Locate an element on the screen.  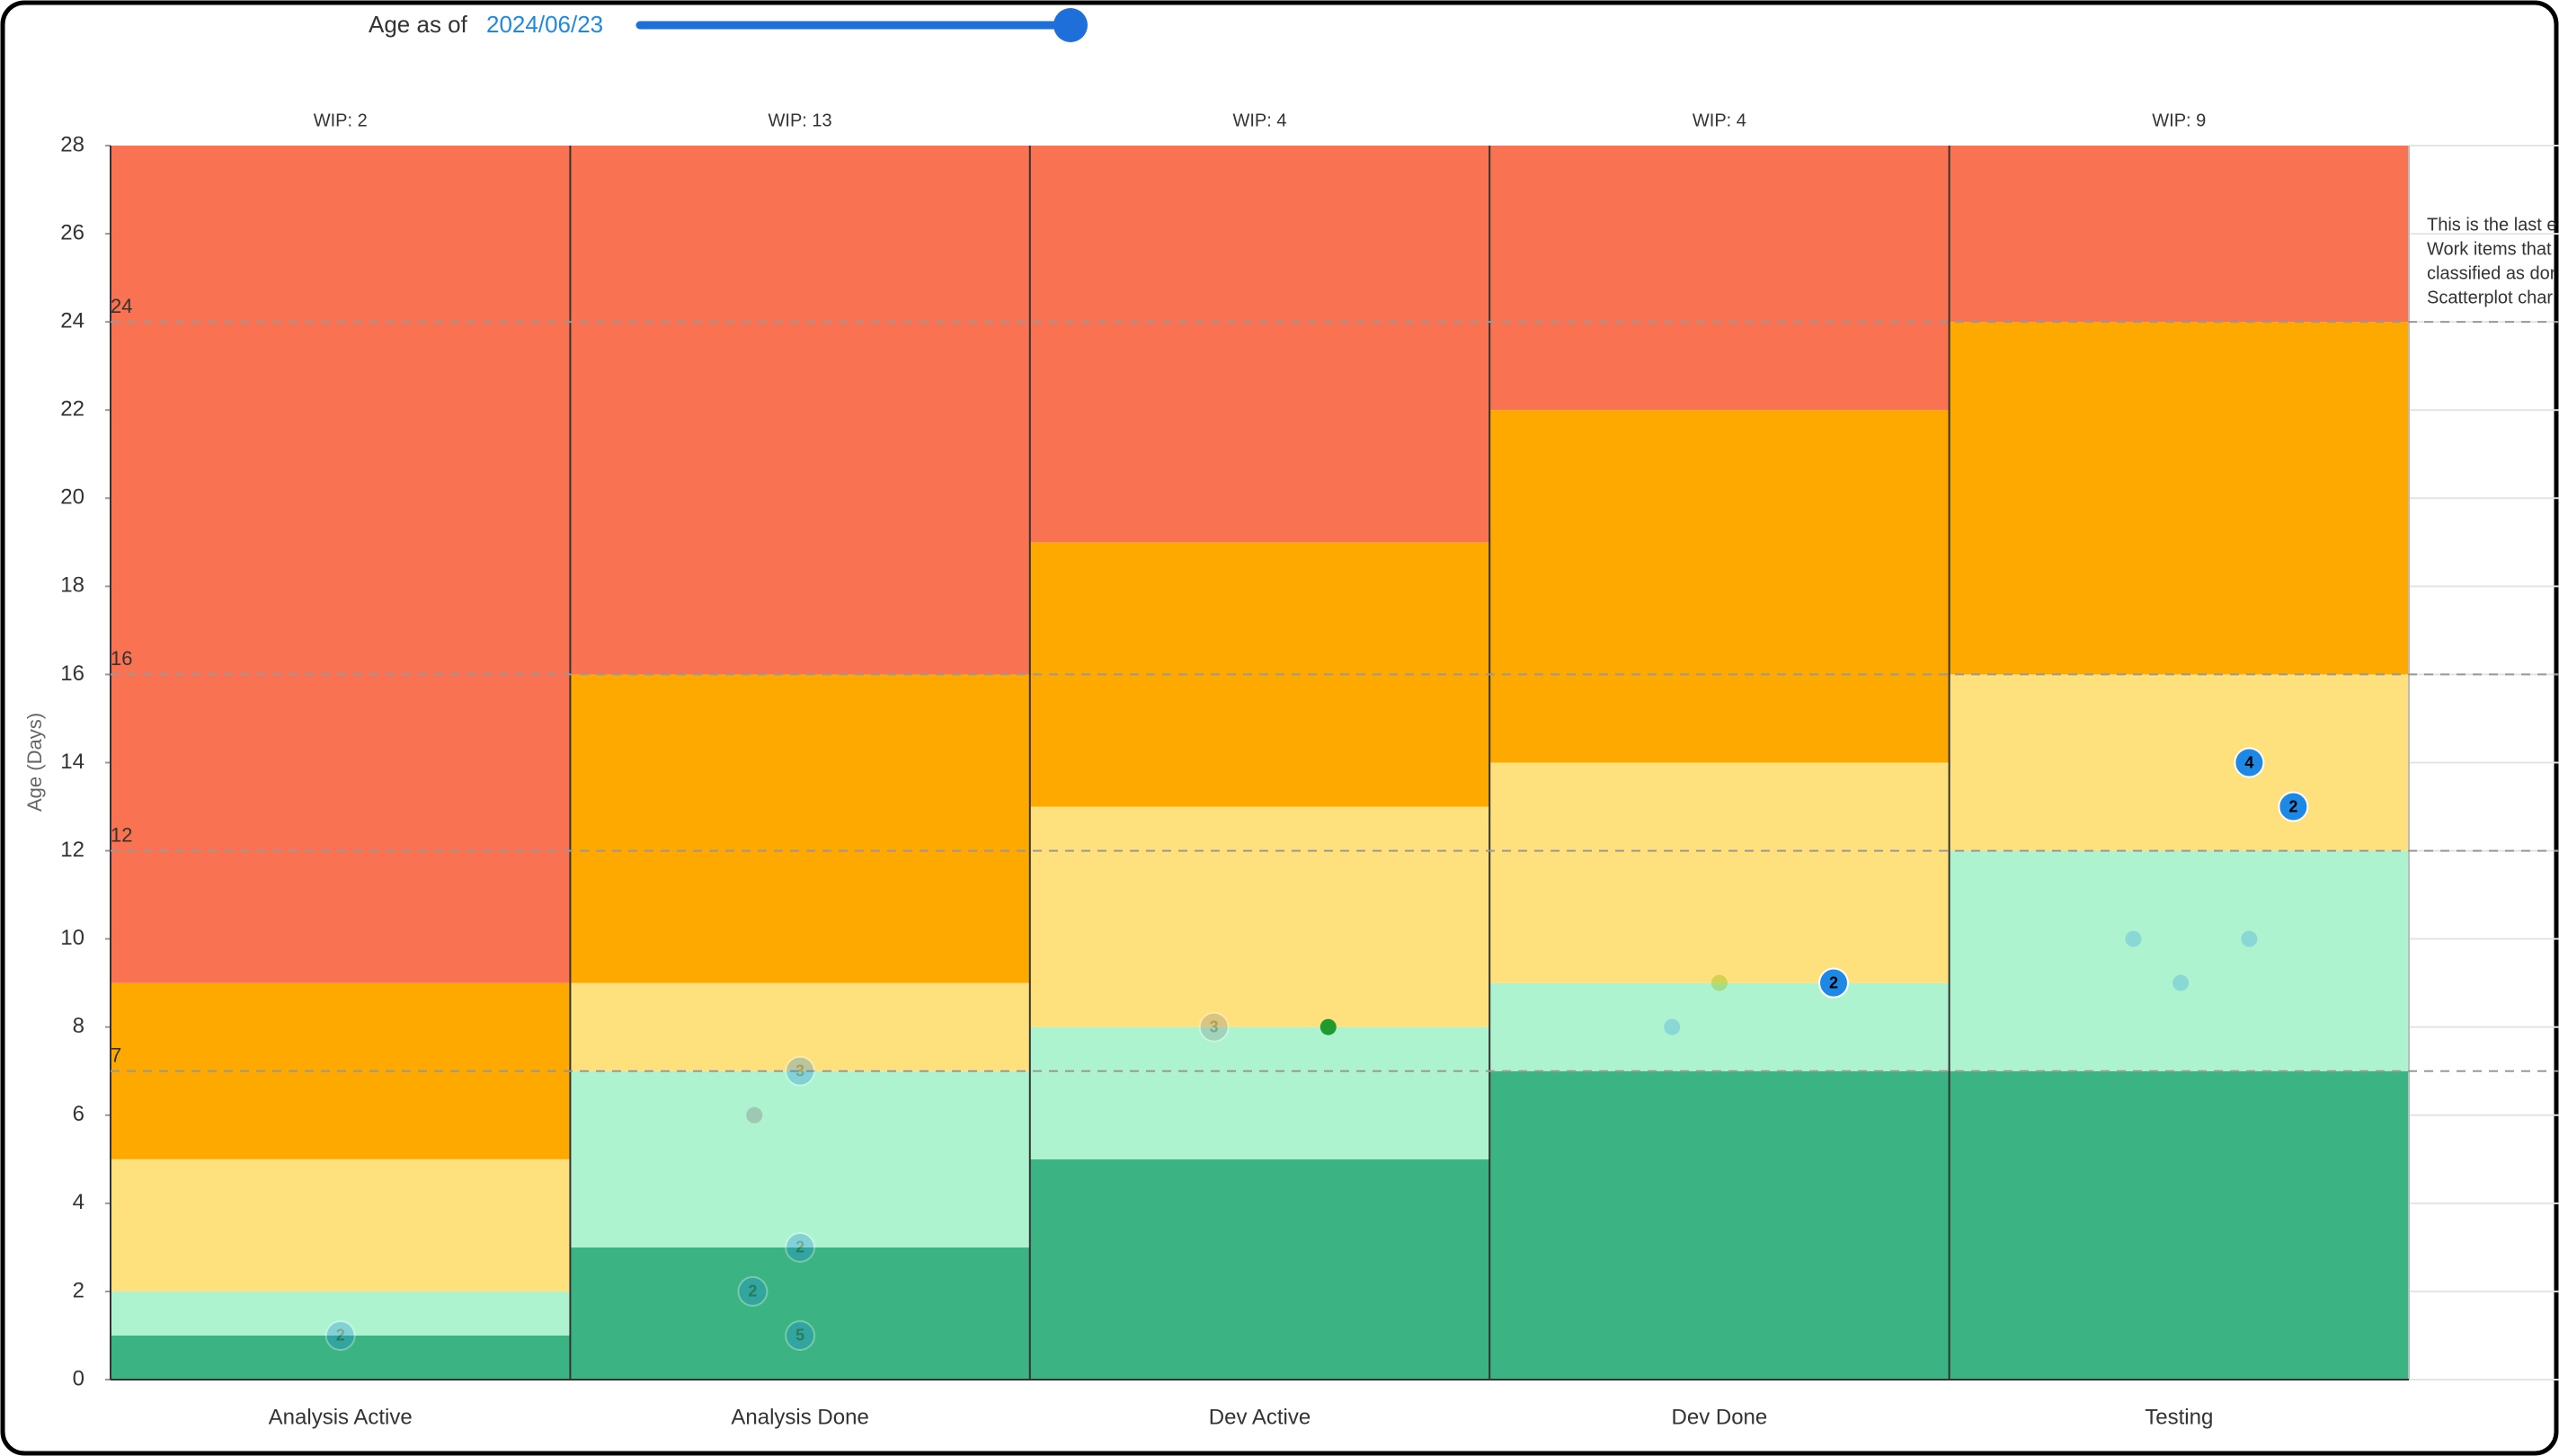
y-tick-label: 2 is located at coordinates (79, 1290).